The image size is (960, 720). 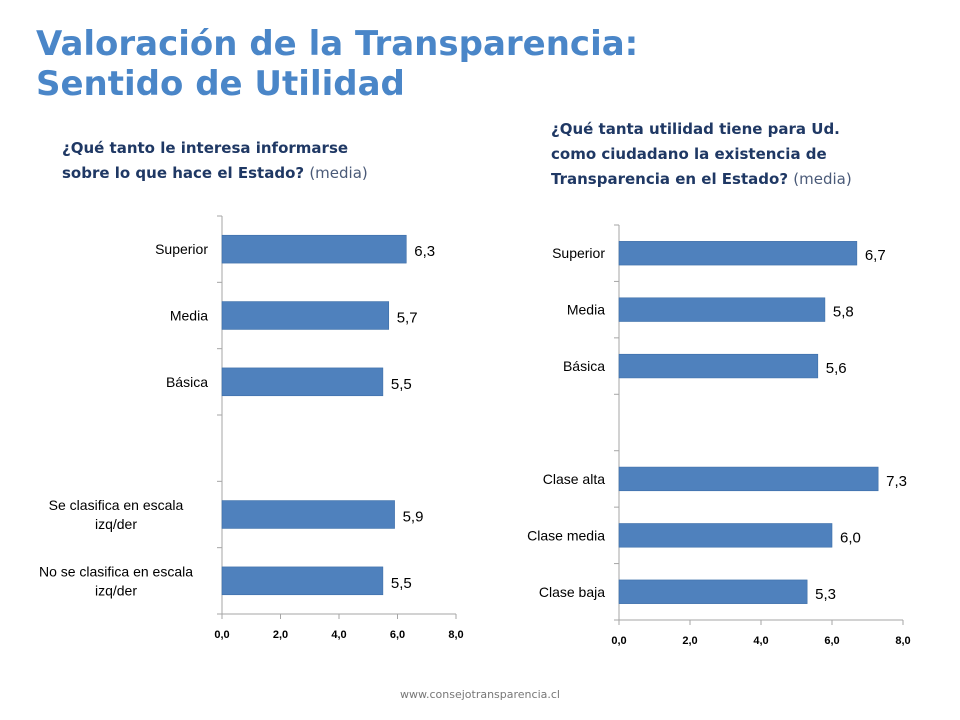 What do you see at coordinates (566, 535) in the screenshot?
I see `category-label: Clase media` at bounding box center [566, 535].